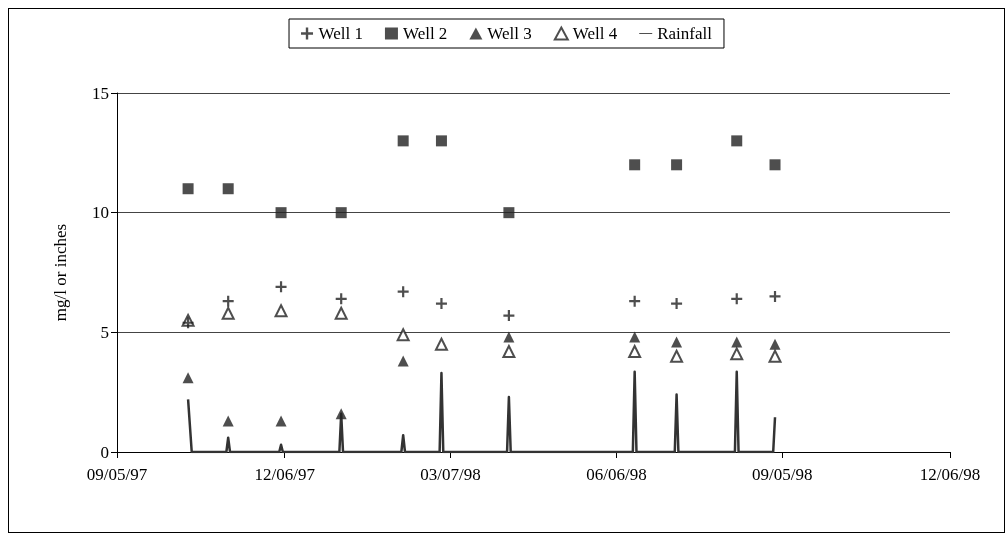  I want to click on legend-label: Rainfall, so click(685, 33).